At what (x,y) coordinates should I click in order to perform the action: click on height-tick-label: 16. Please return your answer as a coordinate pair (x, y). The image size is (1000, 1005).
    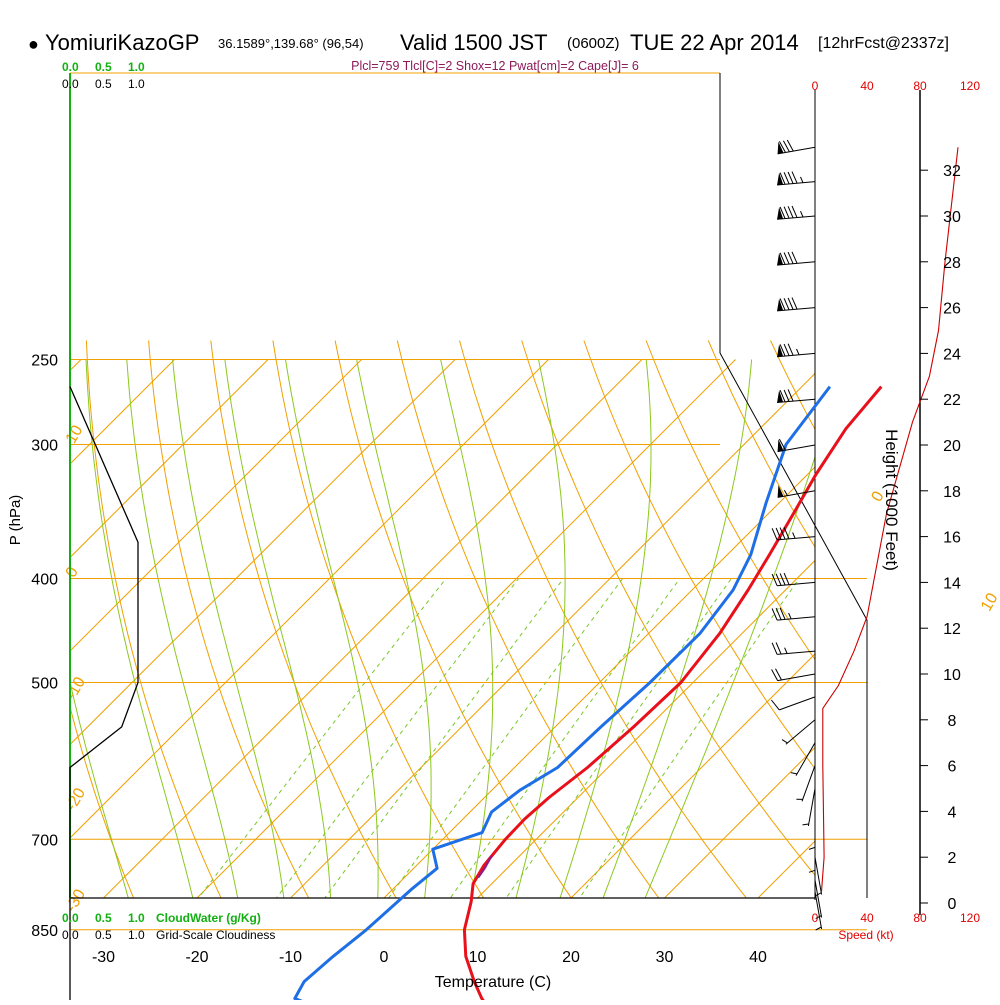
    Looking at the image, I should click on (952, 538).